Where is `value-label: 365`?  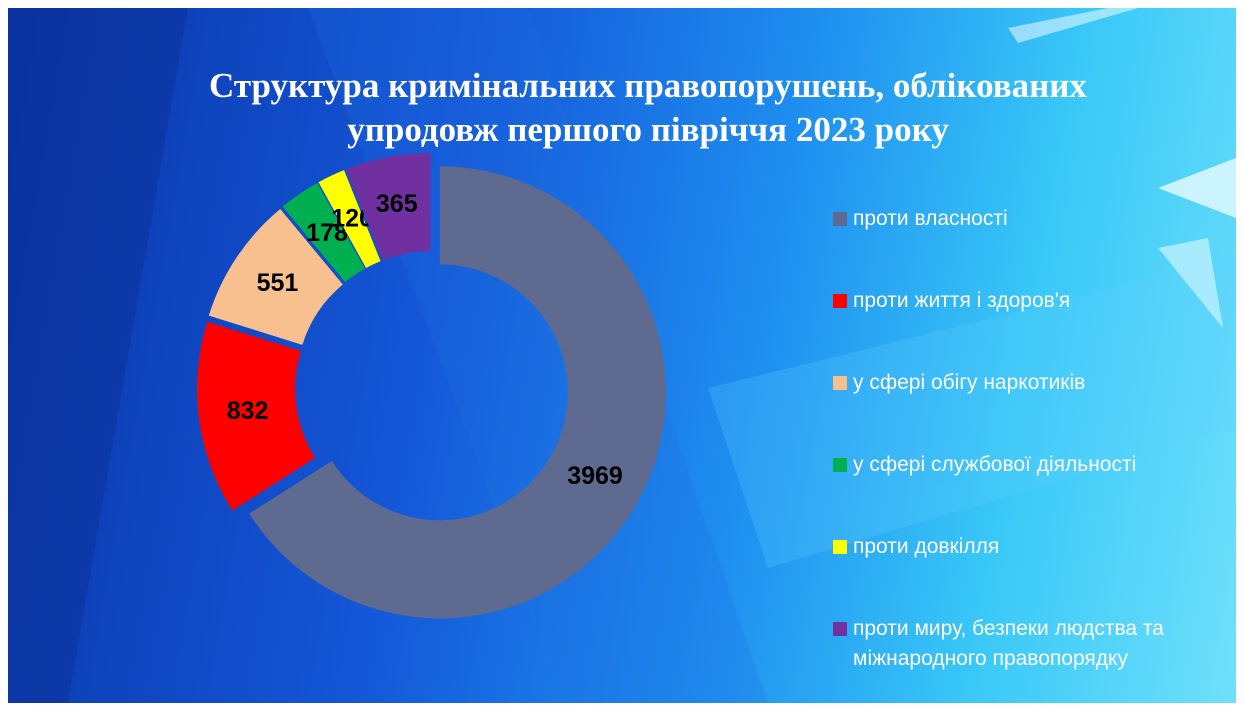
value-label: 365 is located at coordinates (397, 204).